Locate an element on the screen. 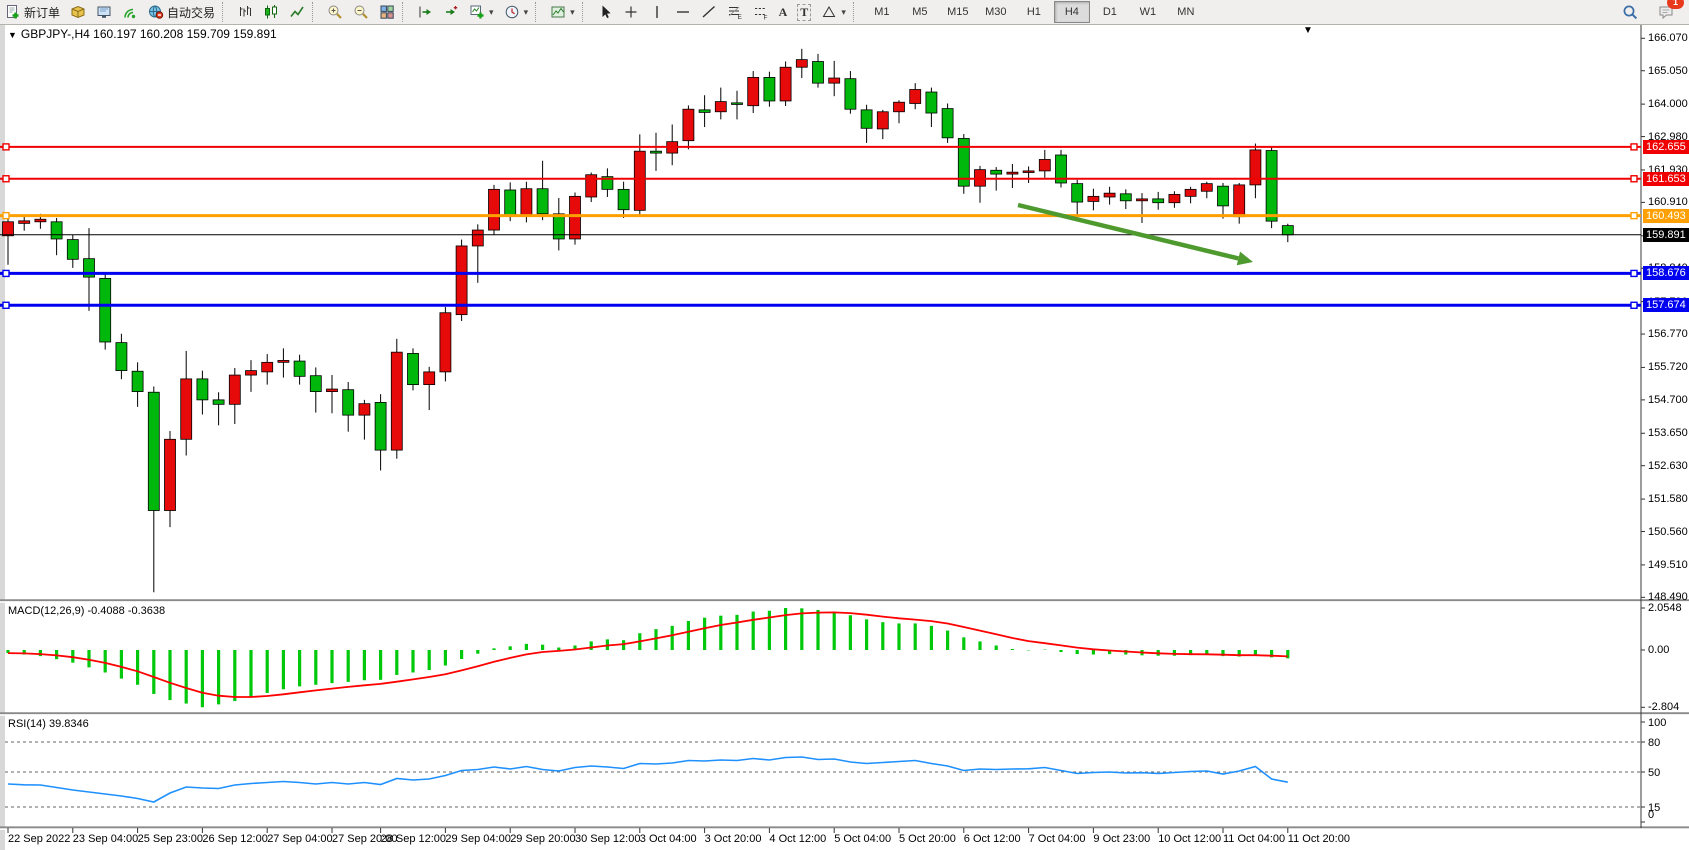  channel-tool-button: F is located at coordinates (761, 12).